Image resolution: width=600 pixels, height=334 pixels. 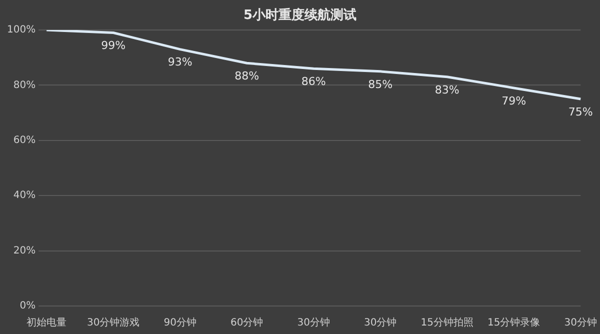 I want to click on y-tick-label: 20%, so click(x=24, y=250).